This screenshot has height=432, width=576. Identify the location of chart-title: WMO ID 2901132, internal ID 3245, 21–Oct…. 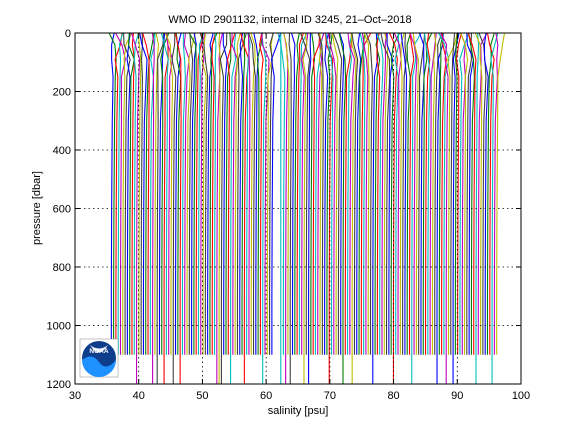
(289, 20).